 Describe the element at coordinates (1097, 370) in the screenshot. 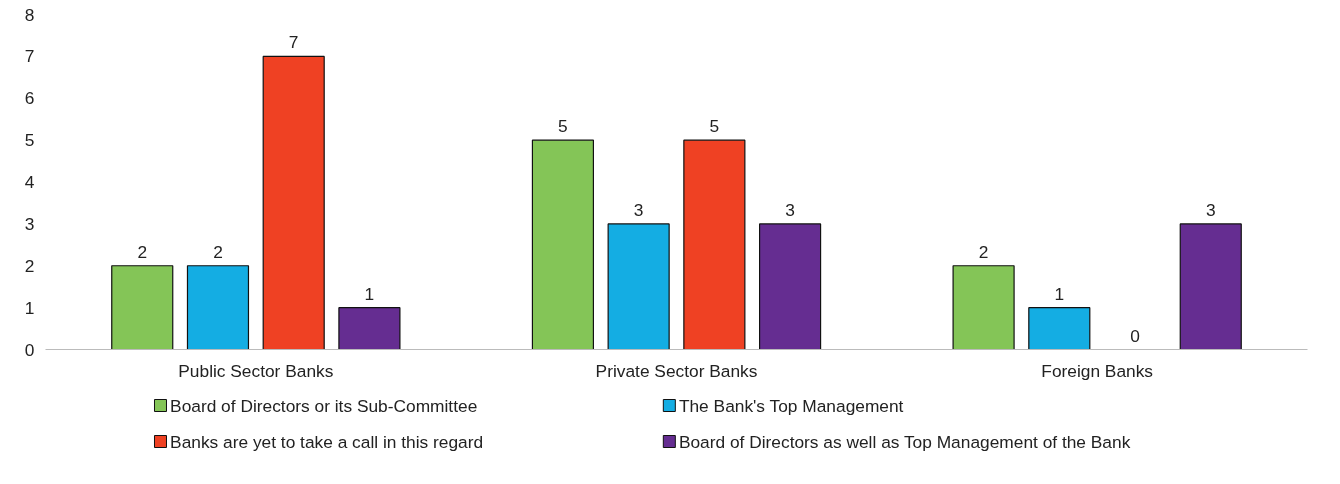

I see `x-tick-label: Foreign Banks` at that location.